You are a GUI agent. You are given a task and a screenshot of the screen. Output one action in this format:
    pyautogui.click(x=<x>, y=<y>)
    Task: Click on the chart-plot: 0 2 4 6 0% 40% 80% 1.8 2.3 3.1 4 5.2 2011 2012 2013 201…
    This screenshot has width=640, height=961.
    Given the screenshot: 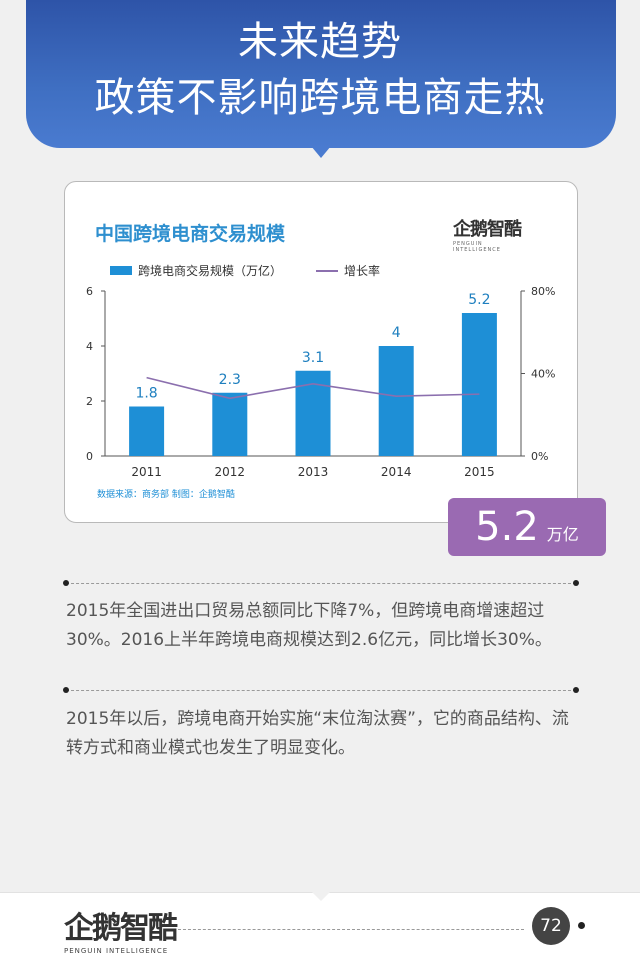 What is the action you would take?
    pyautogui.click(x=320, y=382)
    